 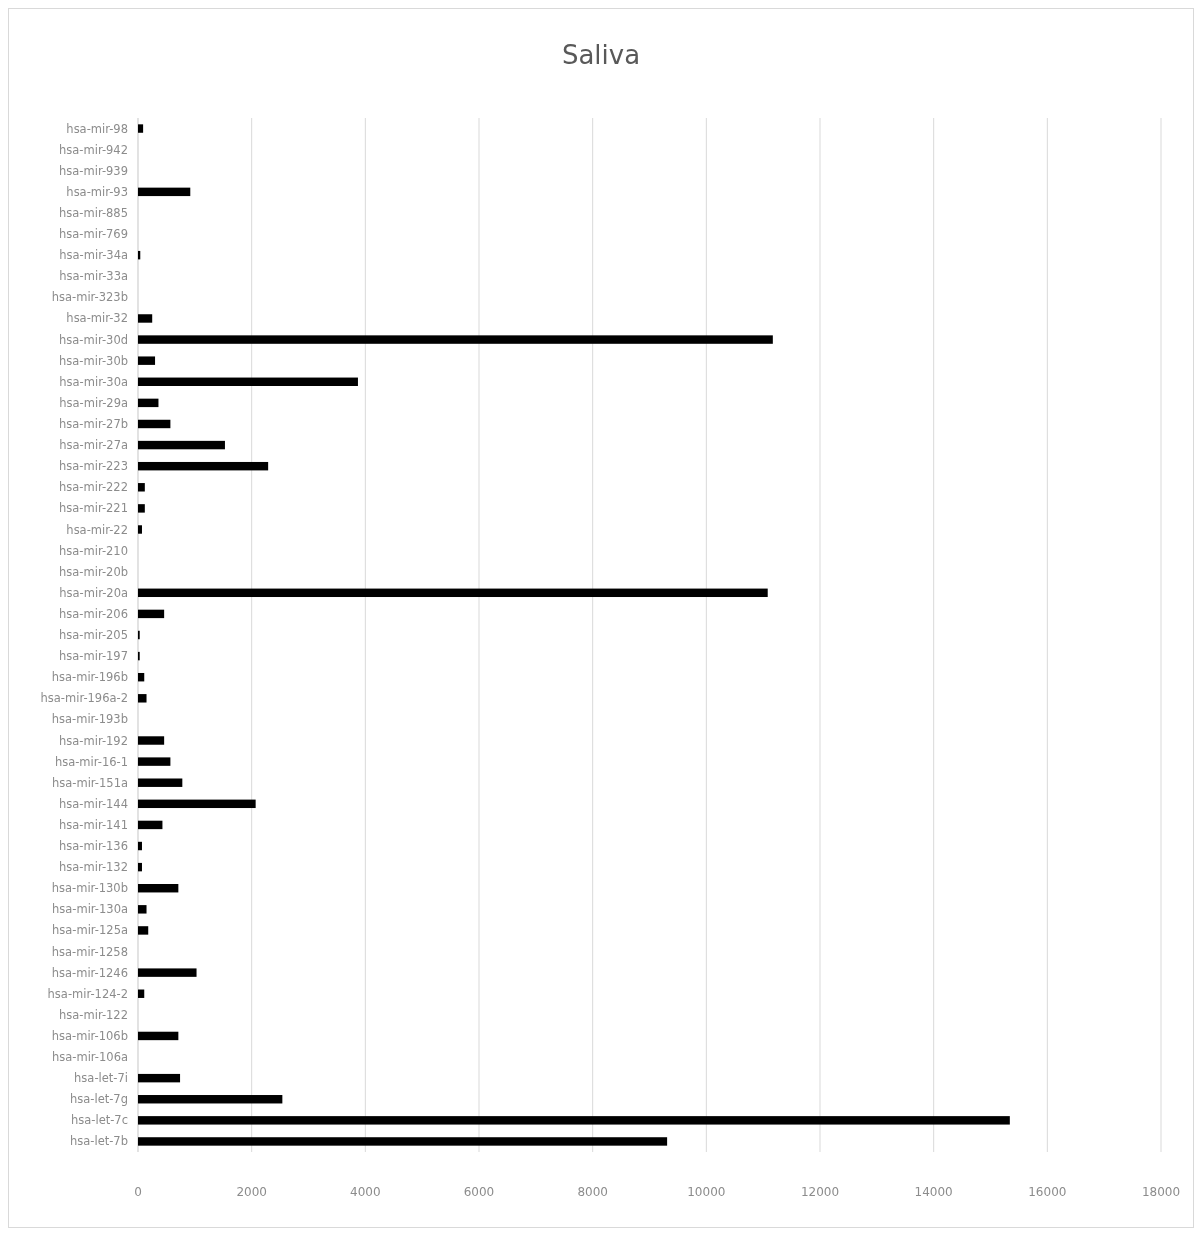 I want to click on y-tick-label: hsa-mir-210, so click(x=93, y=550).